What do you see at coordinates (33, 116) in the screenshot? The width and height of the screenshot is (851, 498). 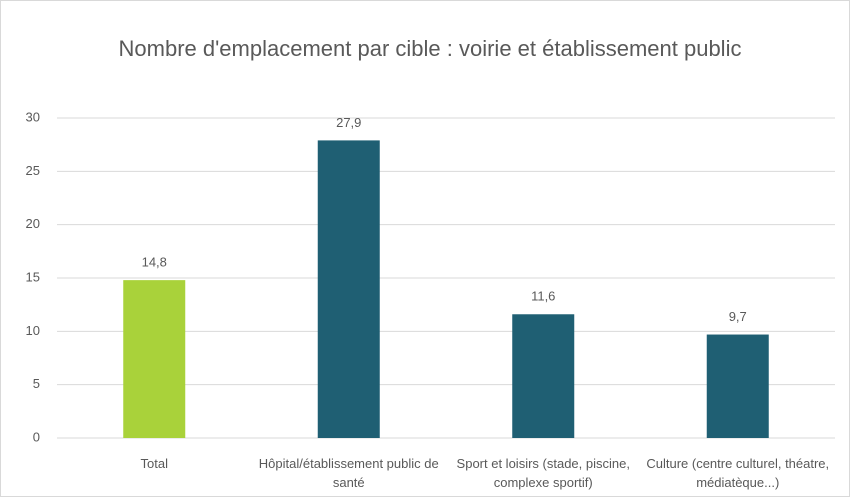 I see `y-tick-label: 30` at bounding box center [33, 116].